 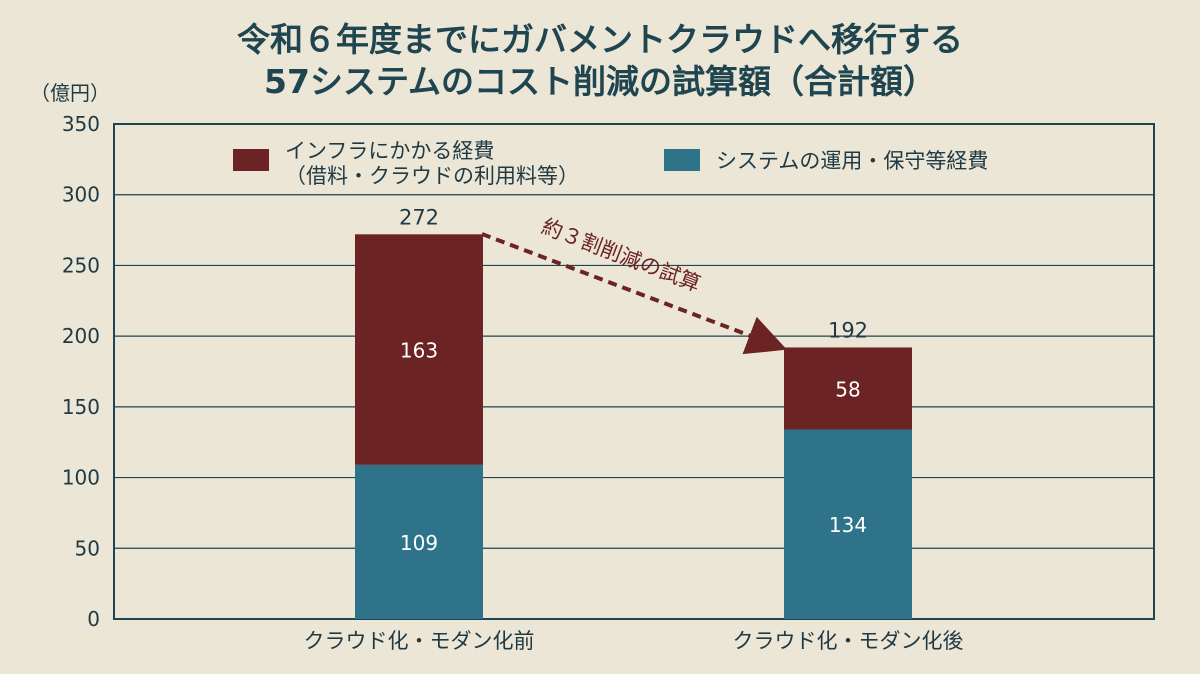 I want to click on bar-total-label: 272, so click(x=419, y=217).